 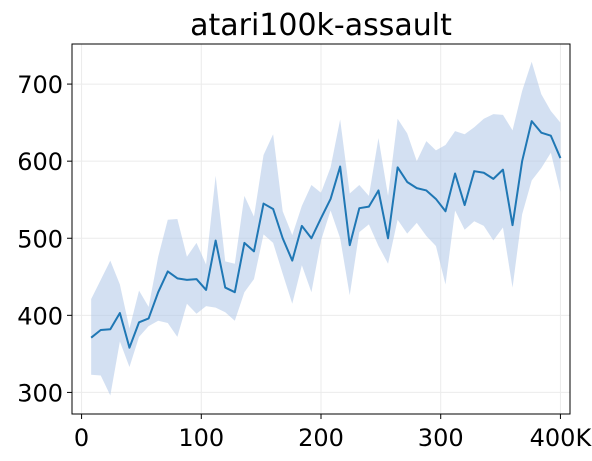 I want to click on y-tick-label: 500, so click(x=40, y=239).